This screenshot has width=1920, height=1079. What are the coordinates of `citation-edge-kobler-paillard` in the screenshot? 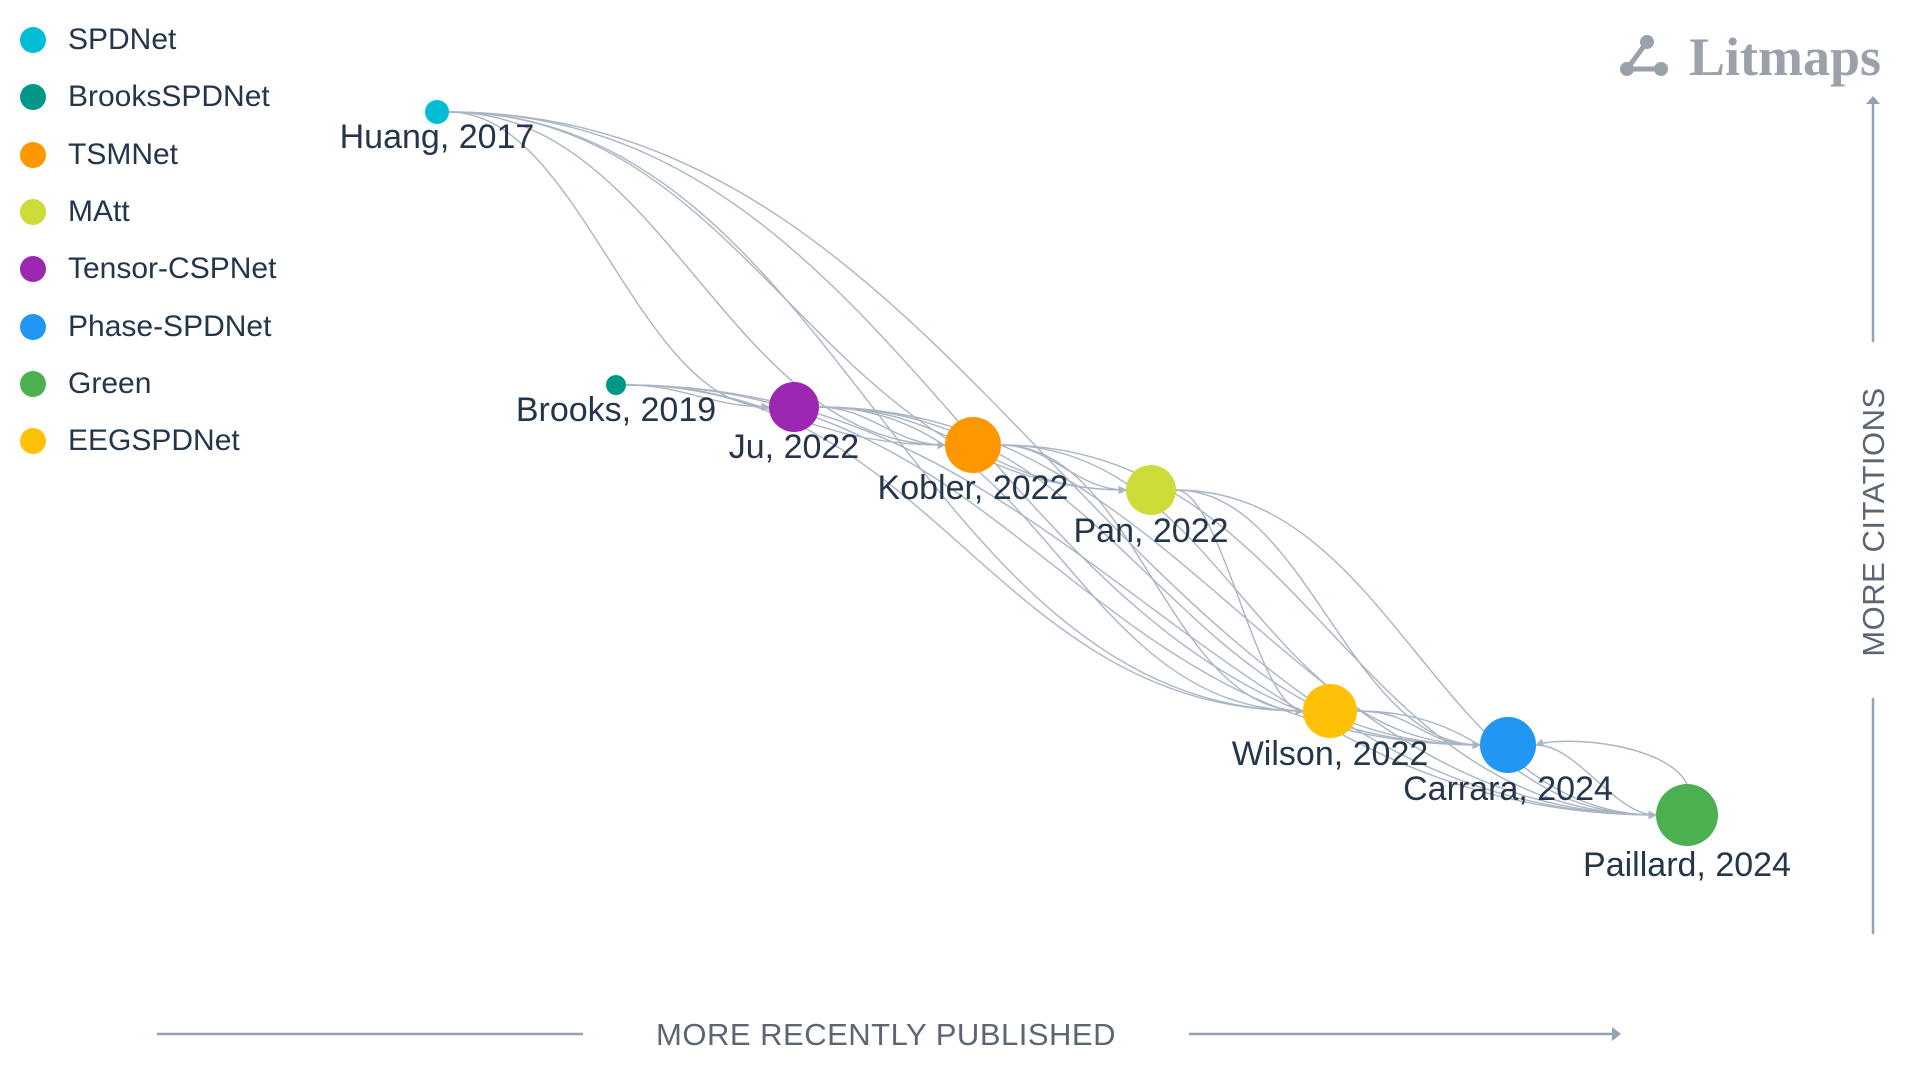 It's located at (1328, 632).